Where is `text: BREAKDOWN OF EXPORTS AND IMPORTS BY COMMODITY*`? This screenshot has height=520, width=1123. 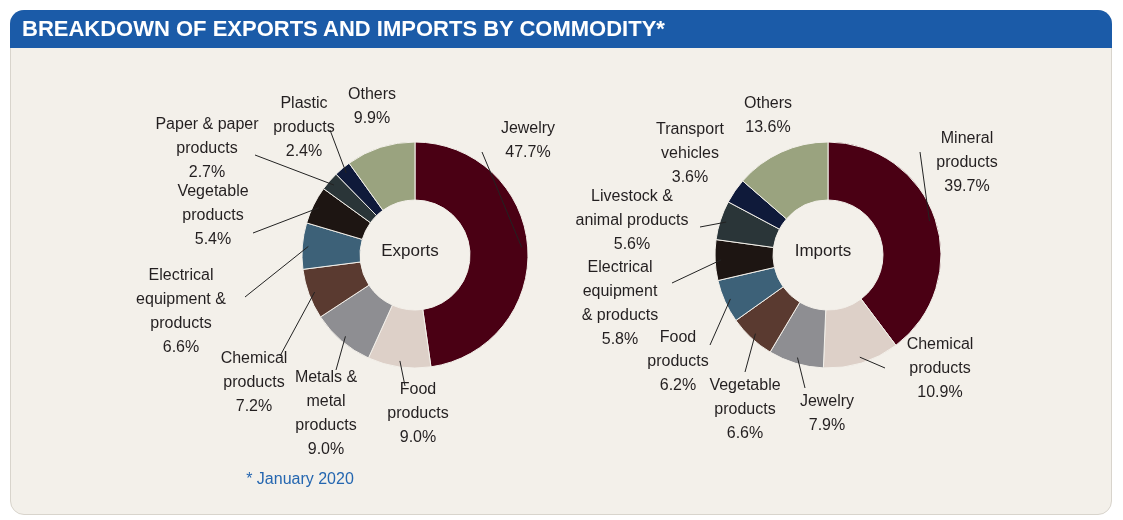 text: BREAKDOWN OF EXPORTS AND IMPORTS BY COMMODITY* is located at coordinates (561, 29).